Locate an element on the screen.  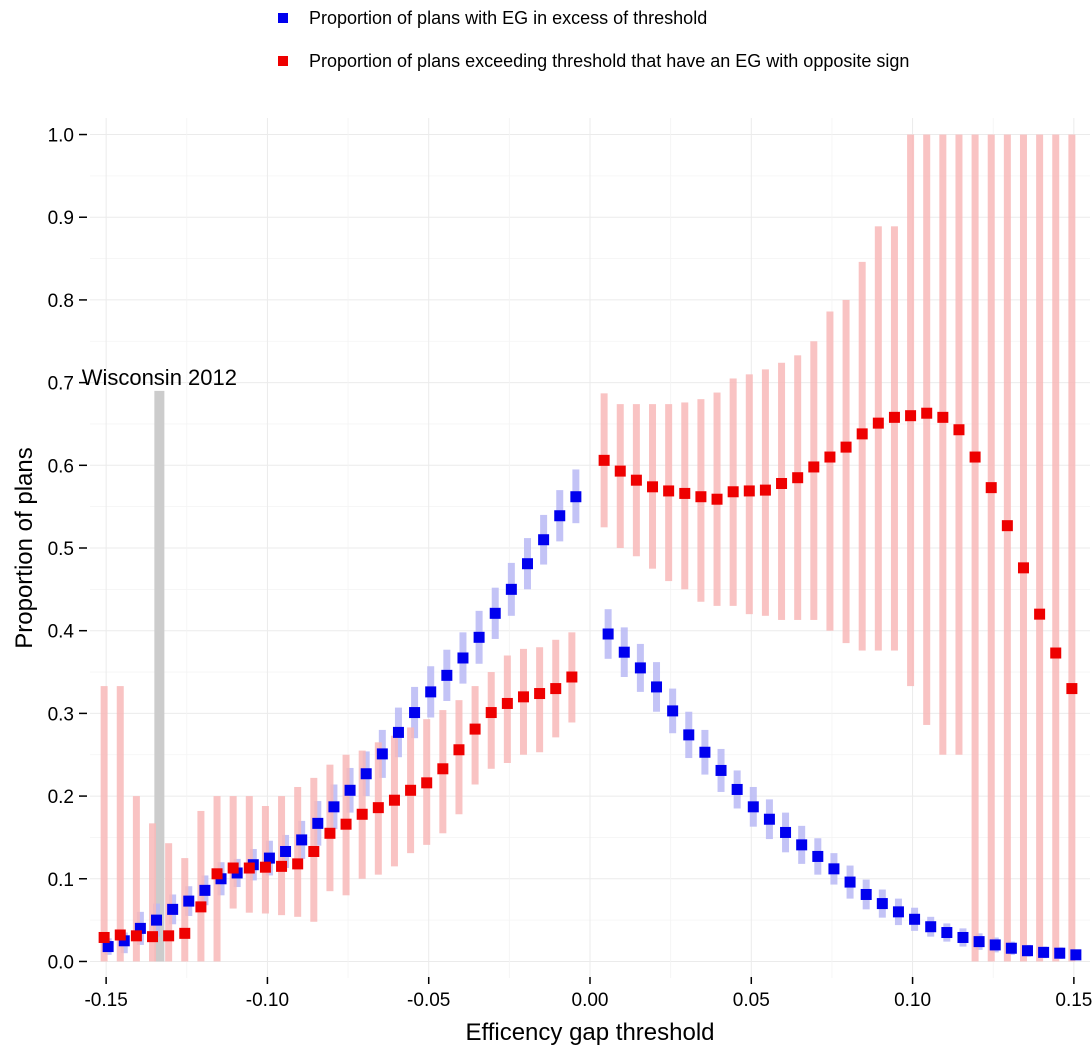
annotation: Wisconsin 2012 is located at coordinates (159, 663).